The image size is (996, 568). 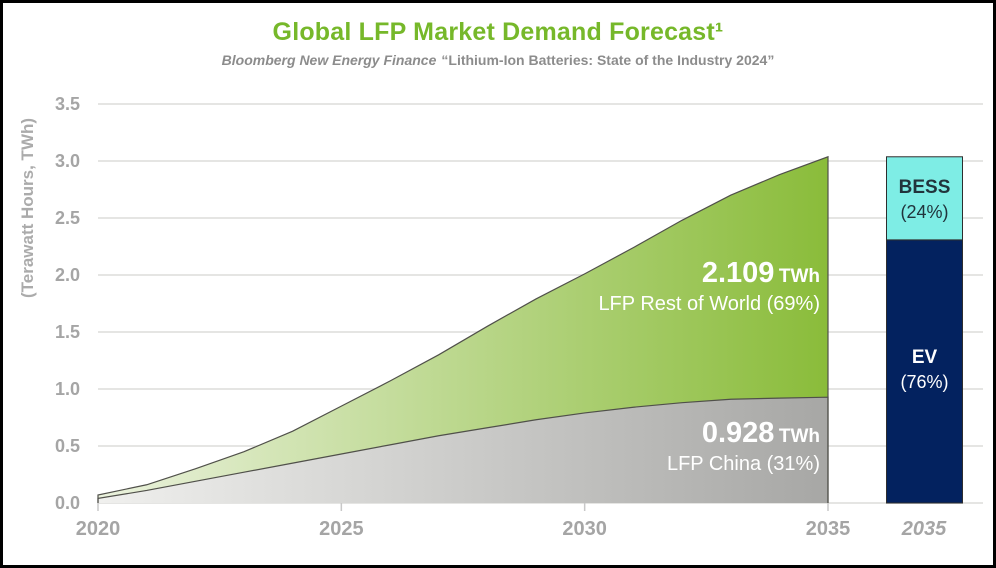 What do you see at coordinates (738, 433) in the screenshot?
I see `china-value: 0.928` at bounding box center [738, 433].